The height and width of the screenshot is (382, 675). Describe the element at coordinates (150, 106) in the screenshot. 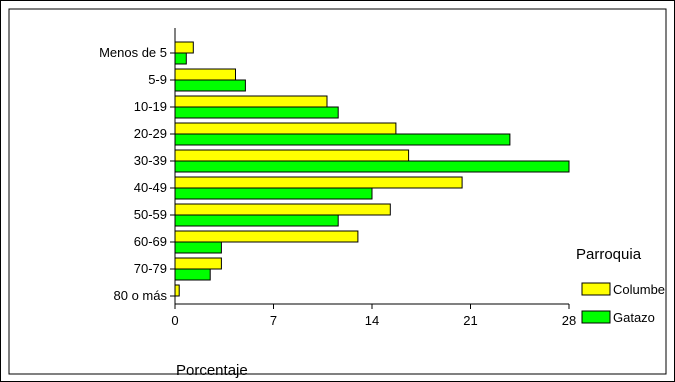

I see `y-tick-label-2: 10-19` at that location.